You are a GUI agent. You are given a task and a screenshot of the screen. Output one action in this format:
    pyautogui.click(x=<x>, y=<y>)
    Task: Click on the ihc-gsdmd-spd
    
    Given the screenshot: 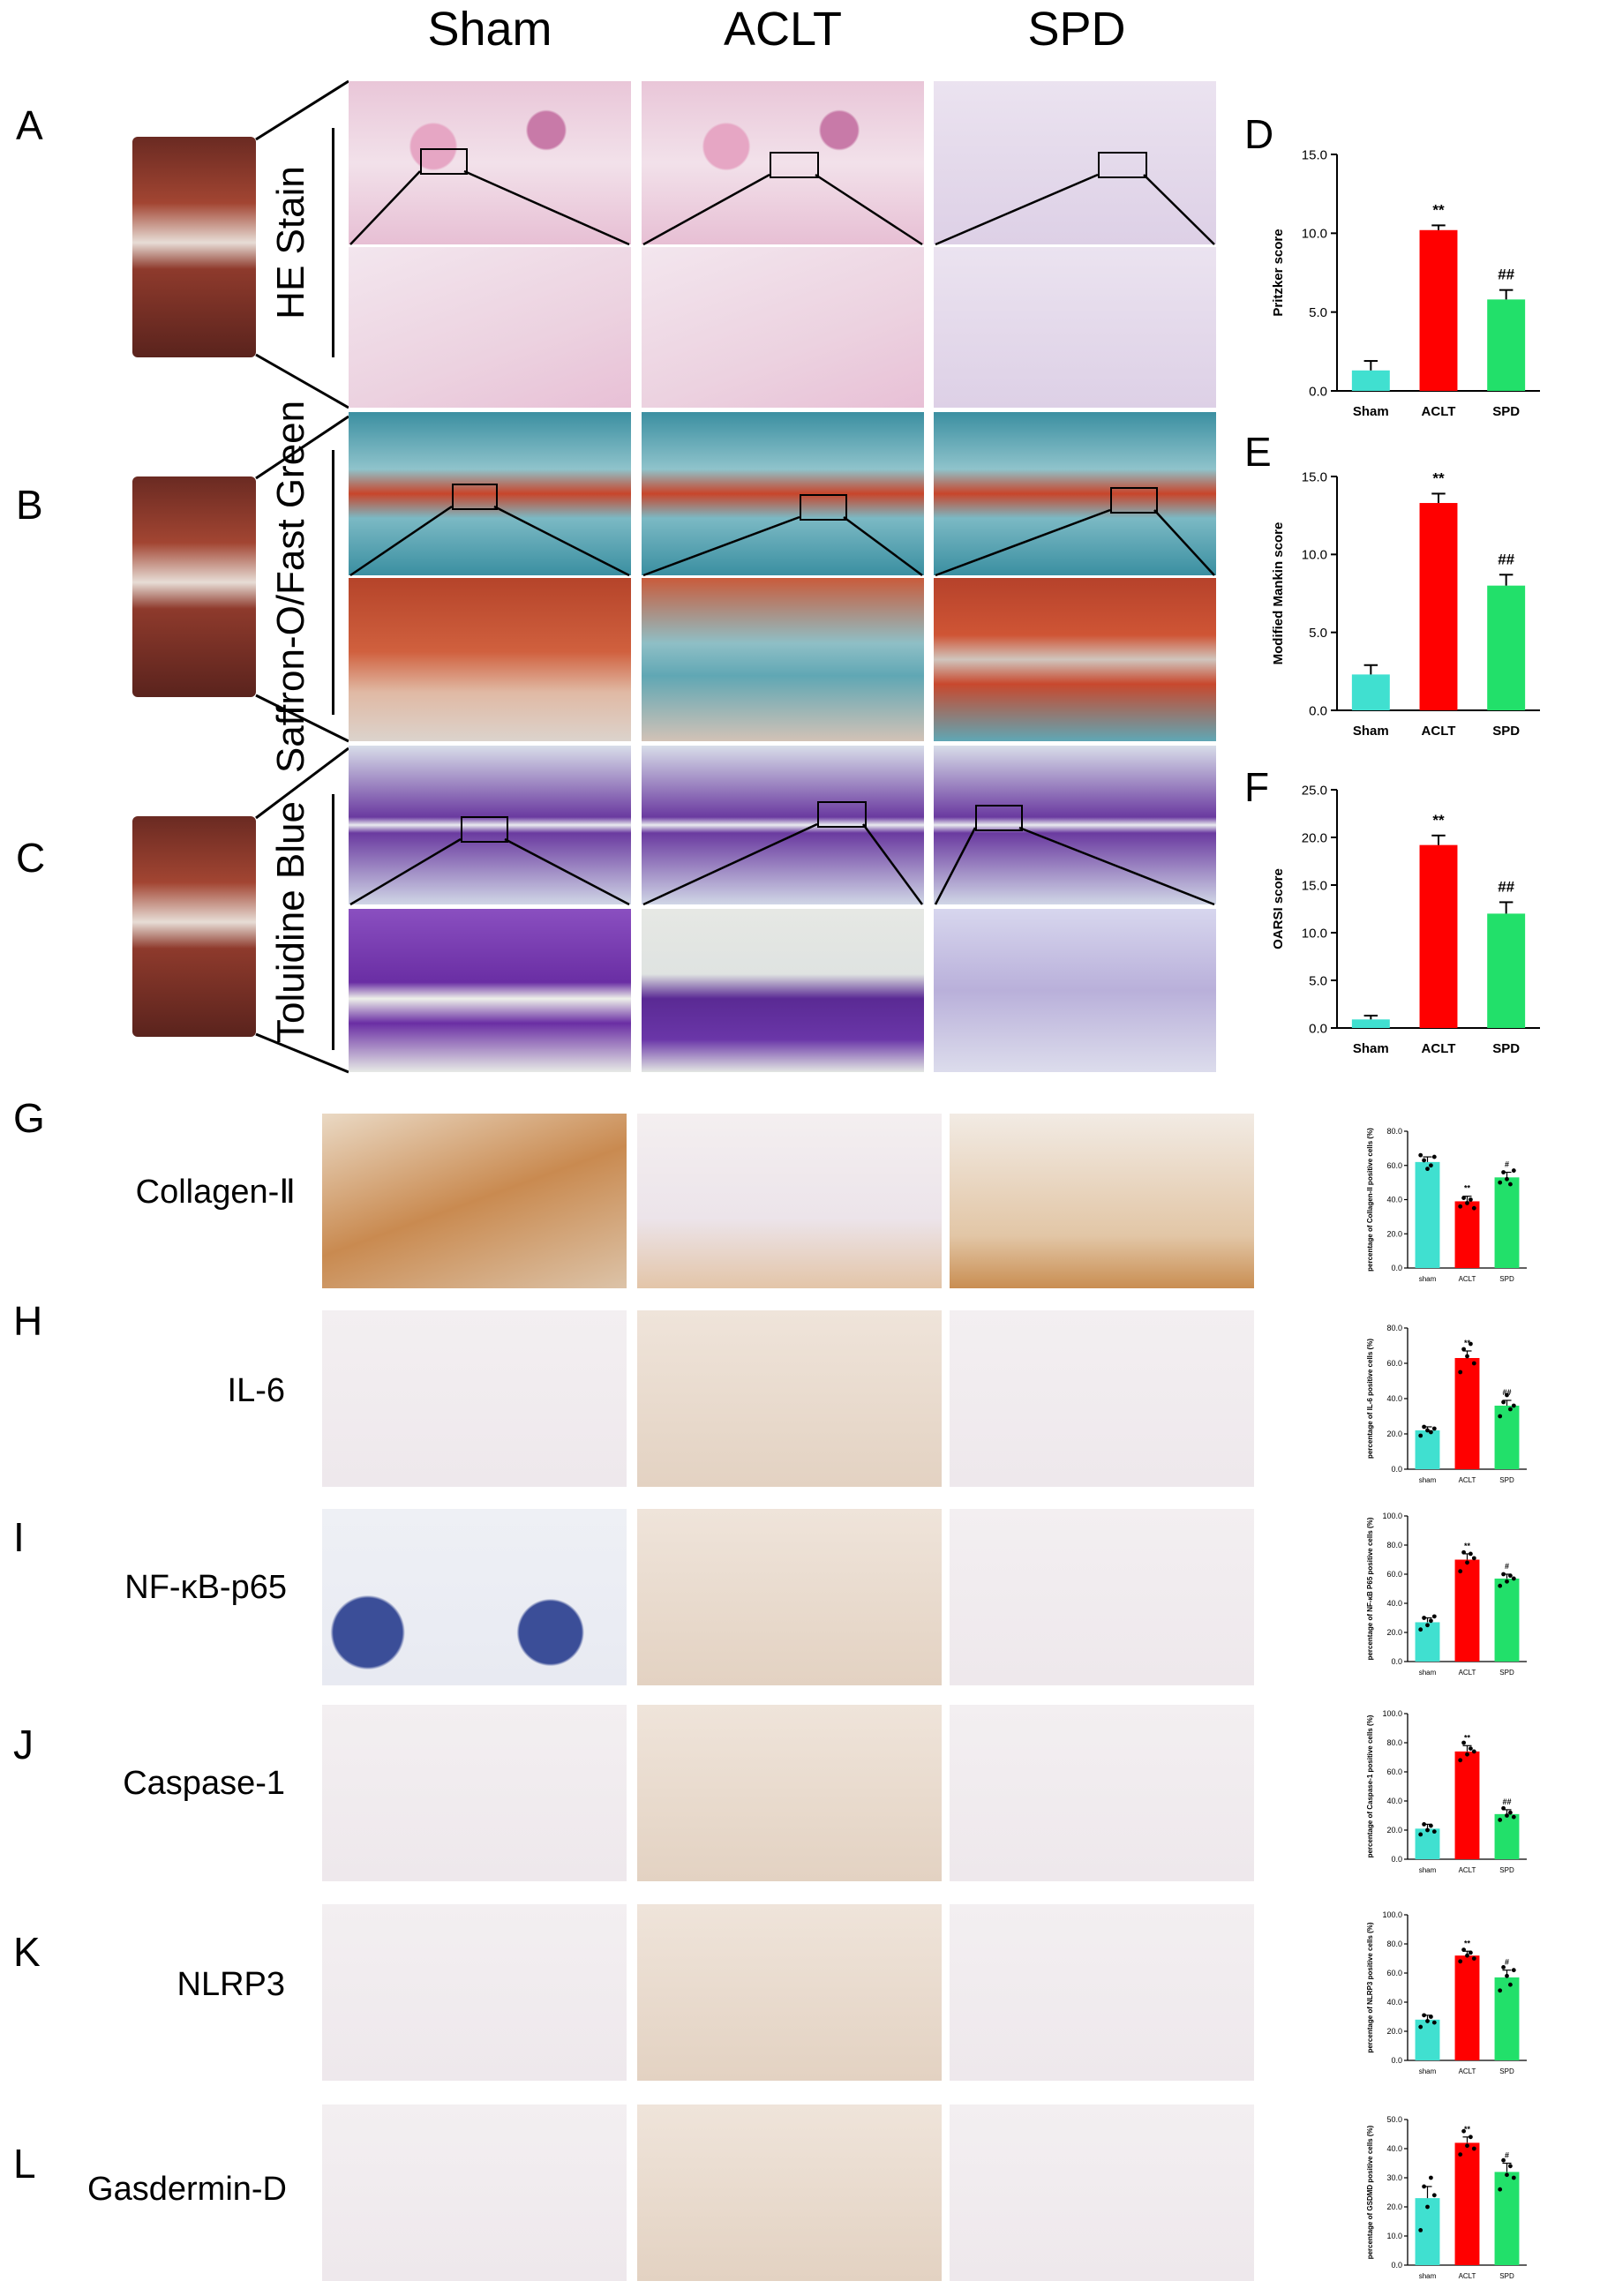 What is the action you would take?
    pyautogui.click(x=1102, y=2193)
    